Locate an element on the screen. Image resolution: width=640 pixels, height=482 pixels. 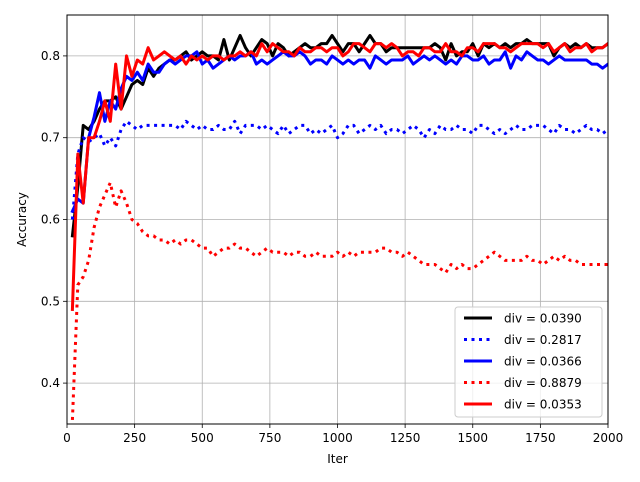
legend-box is located at coordinates (528, 362).